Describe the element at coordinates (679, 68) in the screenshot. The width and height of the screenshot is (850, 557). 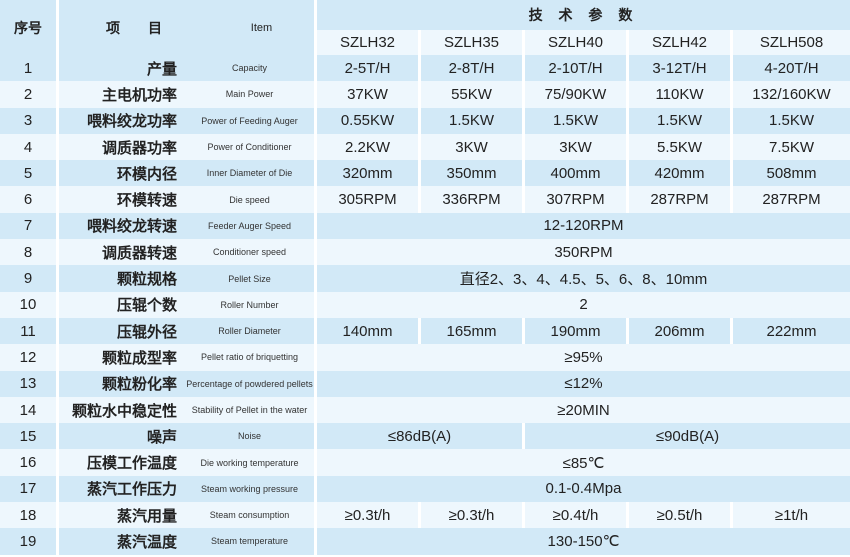
I see `value-cell: 3-12T/H` at that location.